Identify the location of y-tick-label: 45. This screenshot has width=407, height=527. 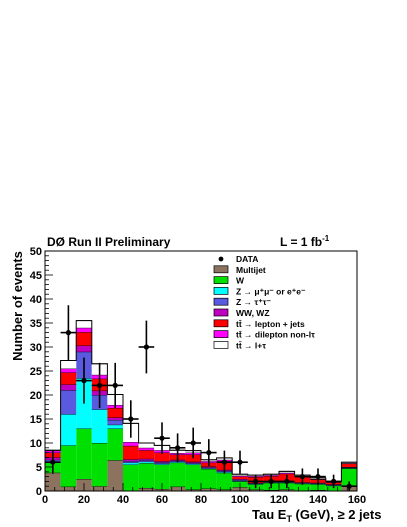
(36, 276).